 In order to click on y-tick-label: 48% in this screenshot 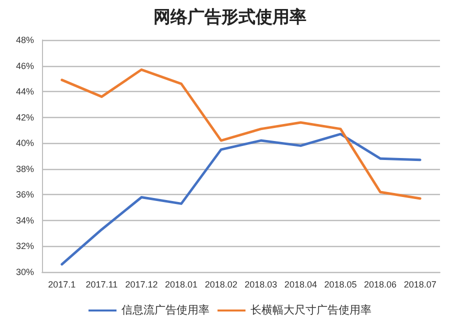, I will do `click(25, 40)`.